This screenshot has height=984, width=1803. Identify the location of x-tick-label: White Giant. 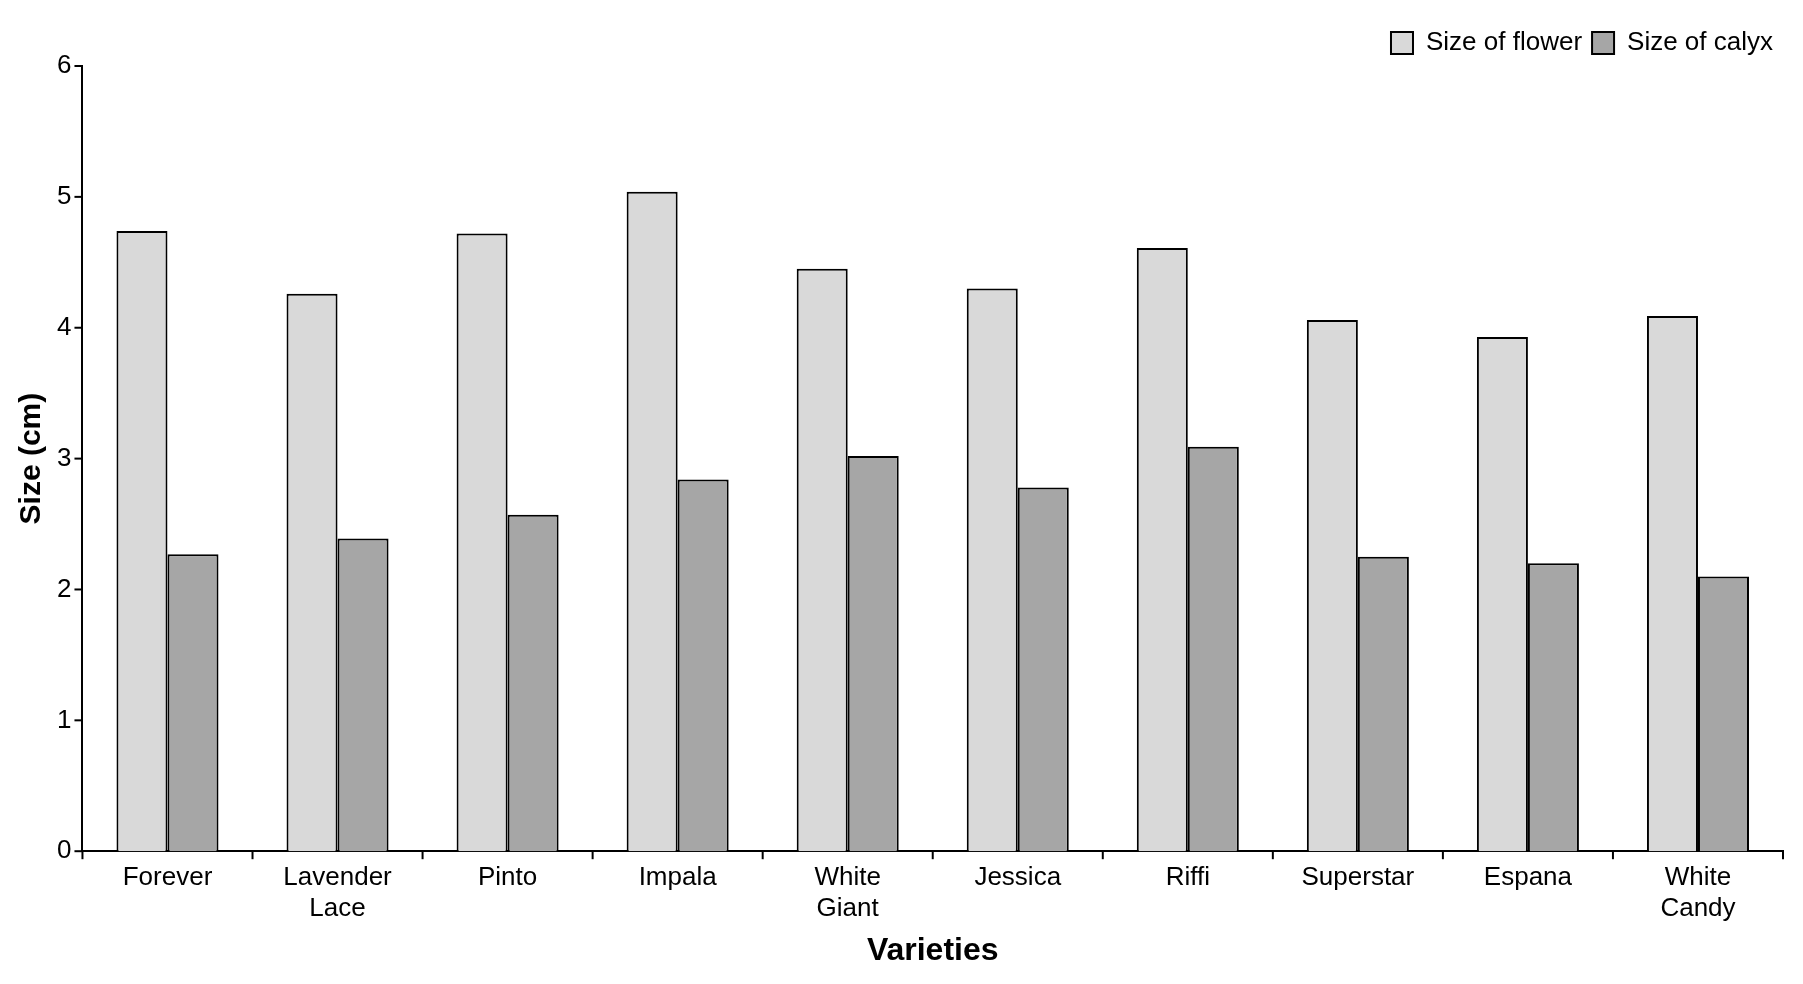
(847, 891).